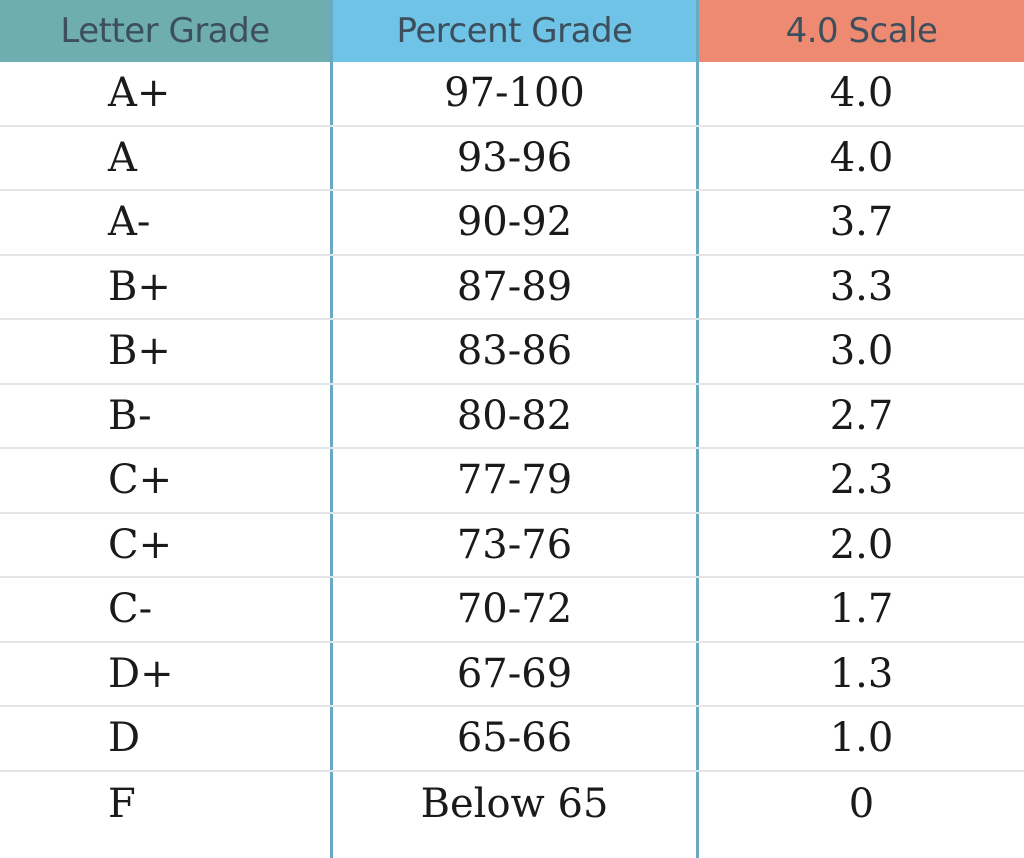 This screenshot has height=858, width=1024. I want to click on percent-grade-cell: 83-86, so click(514, 351).